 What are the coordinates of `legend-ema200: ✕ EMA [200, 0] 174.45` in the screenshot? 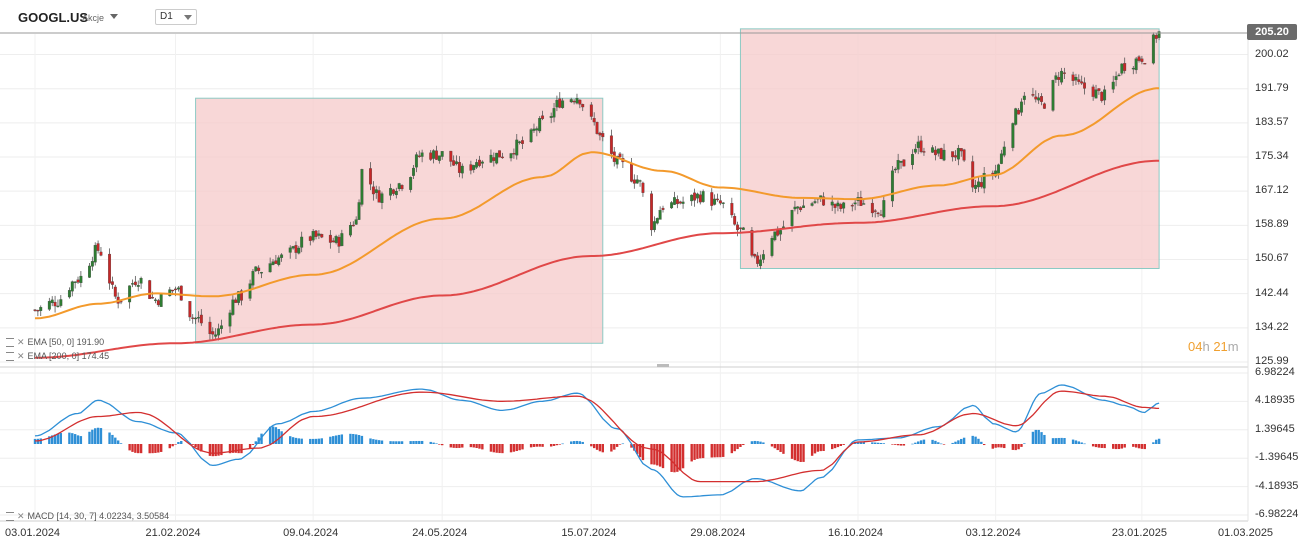 It's located at (57, 356).